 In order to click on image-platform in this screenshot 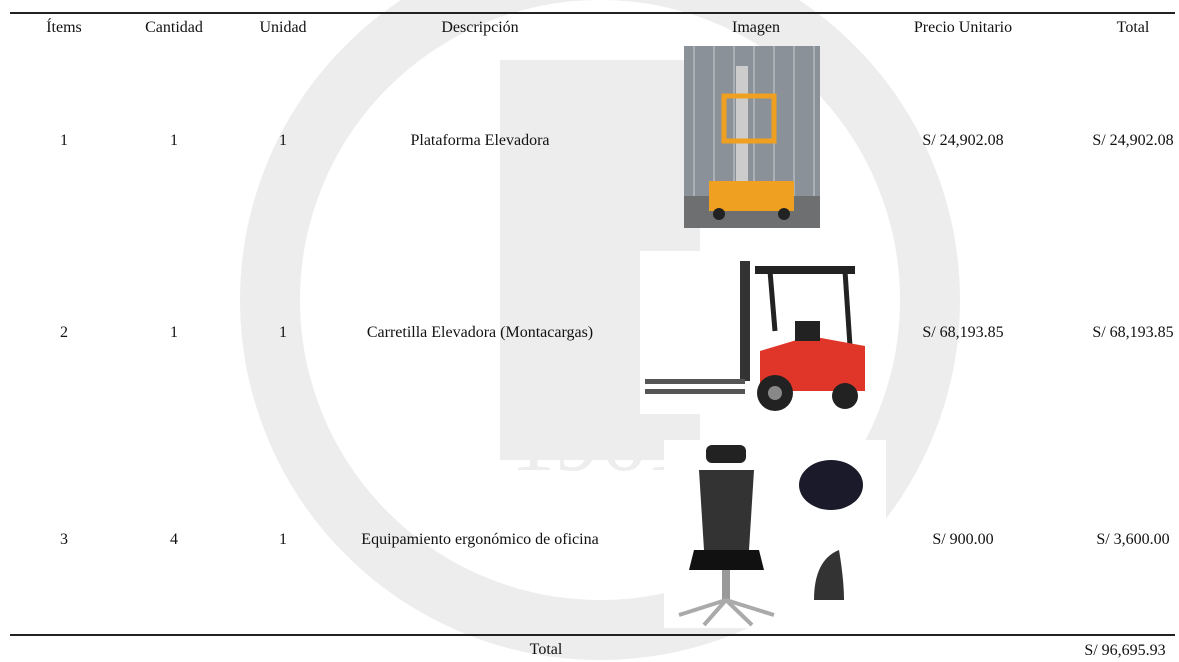, I will do `click(752, 137)`.